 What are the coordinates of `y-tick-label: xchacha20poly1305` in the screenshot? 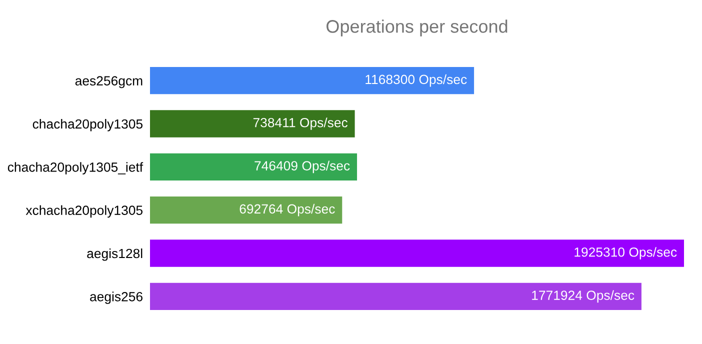 It's located at (84, 211).